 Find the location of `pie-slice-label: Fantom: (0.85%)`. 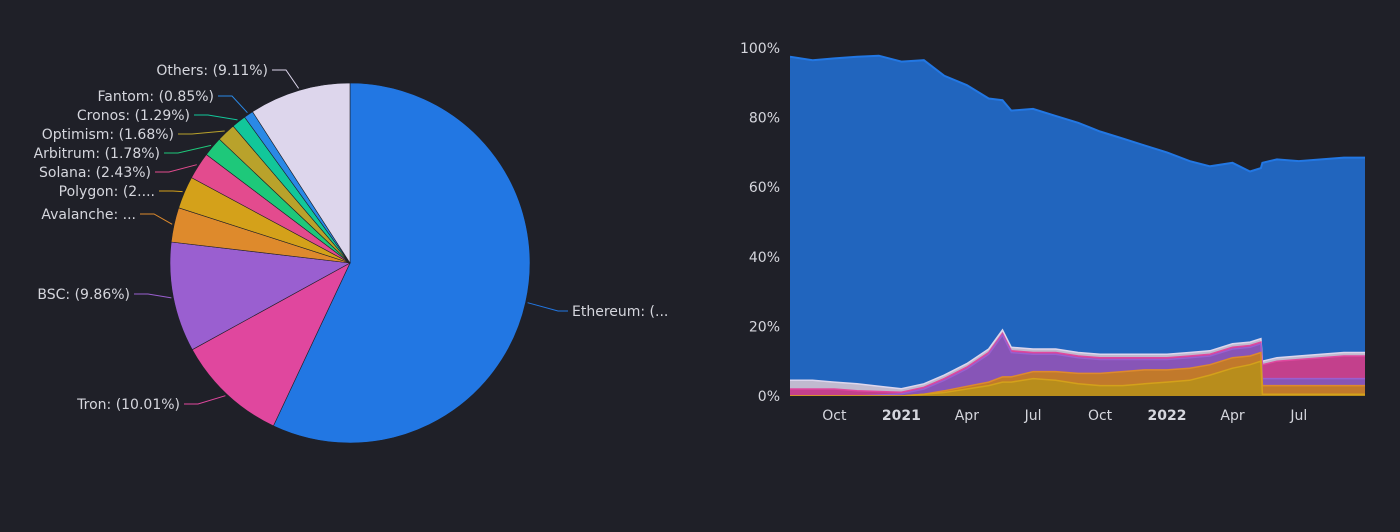

pie-slice-label: Fantom: (0.85%) is located at coordinates (156, 97).